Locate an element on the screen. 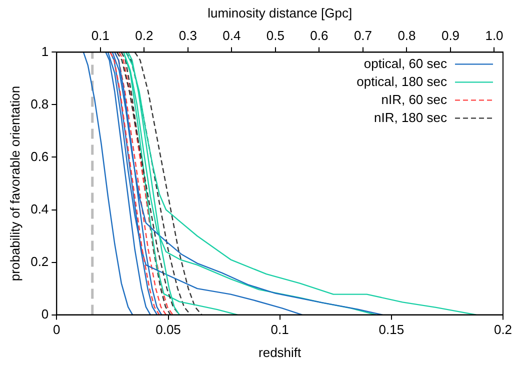 This screenshot has width=525, height=367. x-tick-label: 0 is located at coordinates (56, 330).